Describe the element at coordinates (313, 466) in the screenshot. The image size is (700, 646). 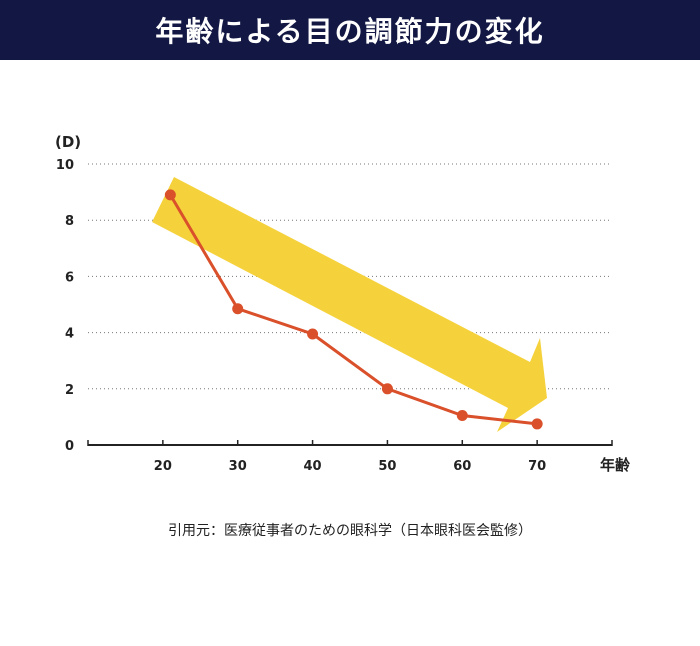
I see `x-tick-label: 40` at that location.